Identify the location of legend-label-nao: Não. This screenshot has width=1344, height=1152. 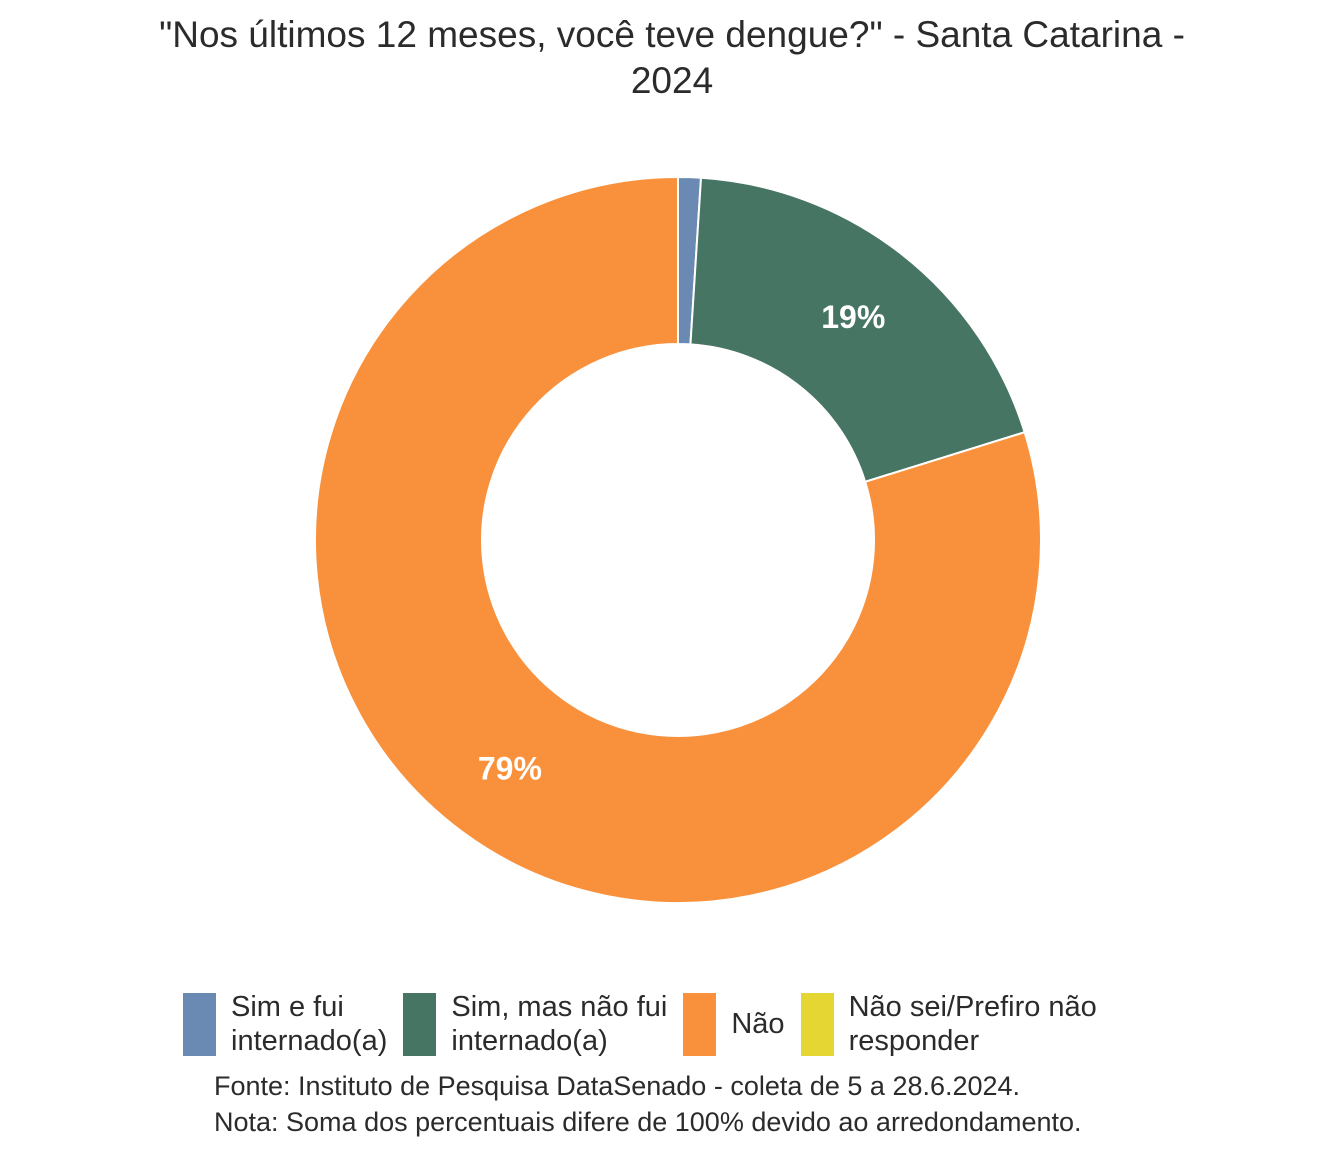
(758, 1024).